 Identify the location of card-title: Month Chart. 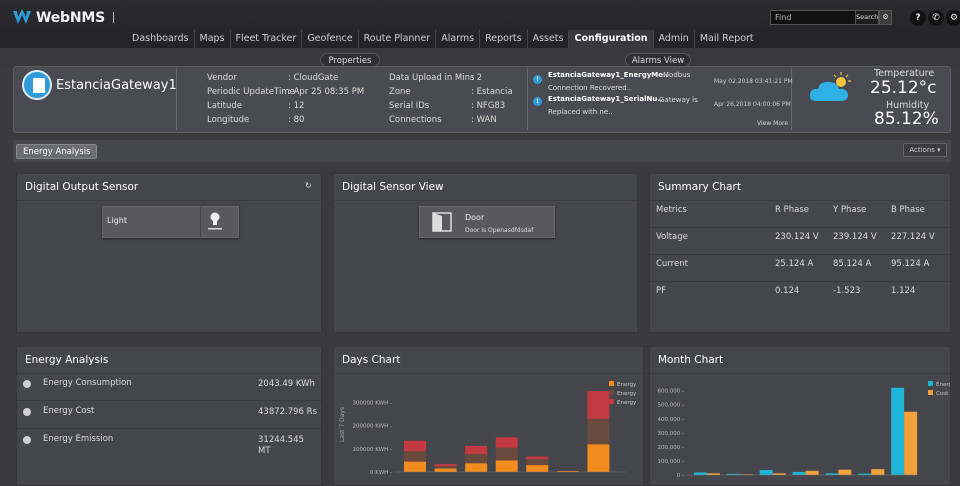
(800, 360).